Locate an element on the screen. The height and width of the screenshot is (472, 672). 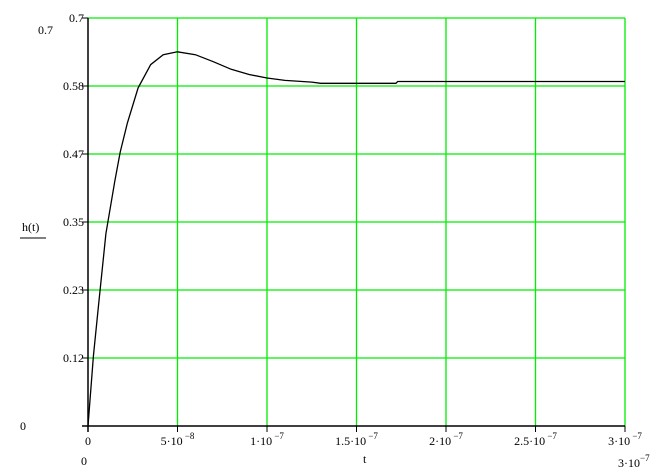
x-tick-label: 5·10 −8 is located at coordinates (178, 439).